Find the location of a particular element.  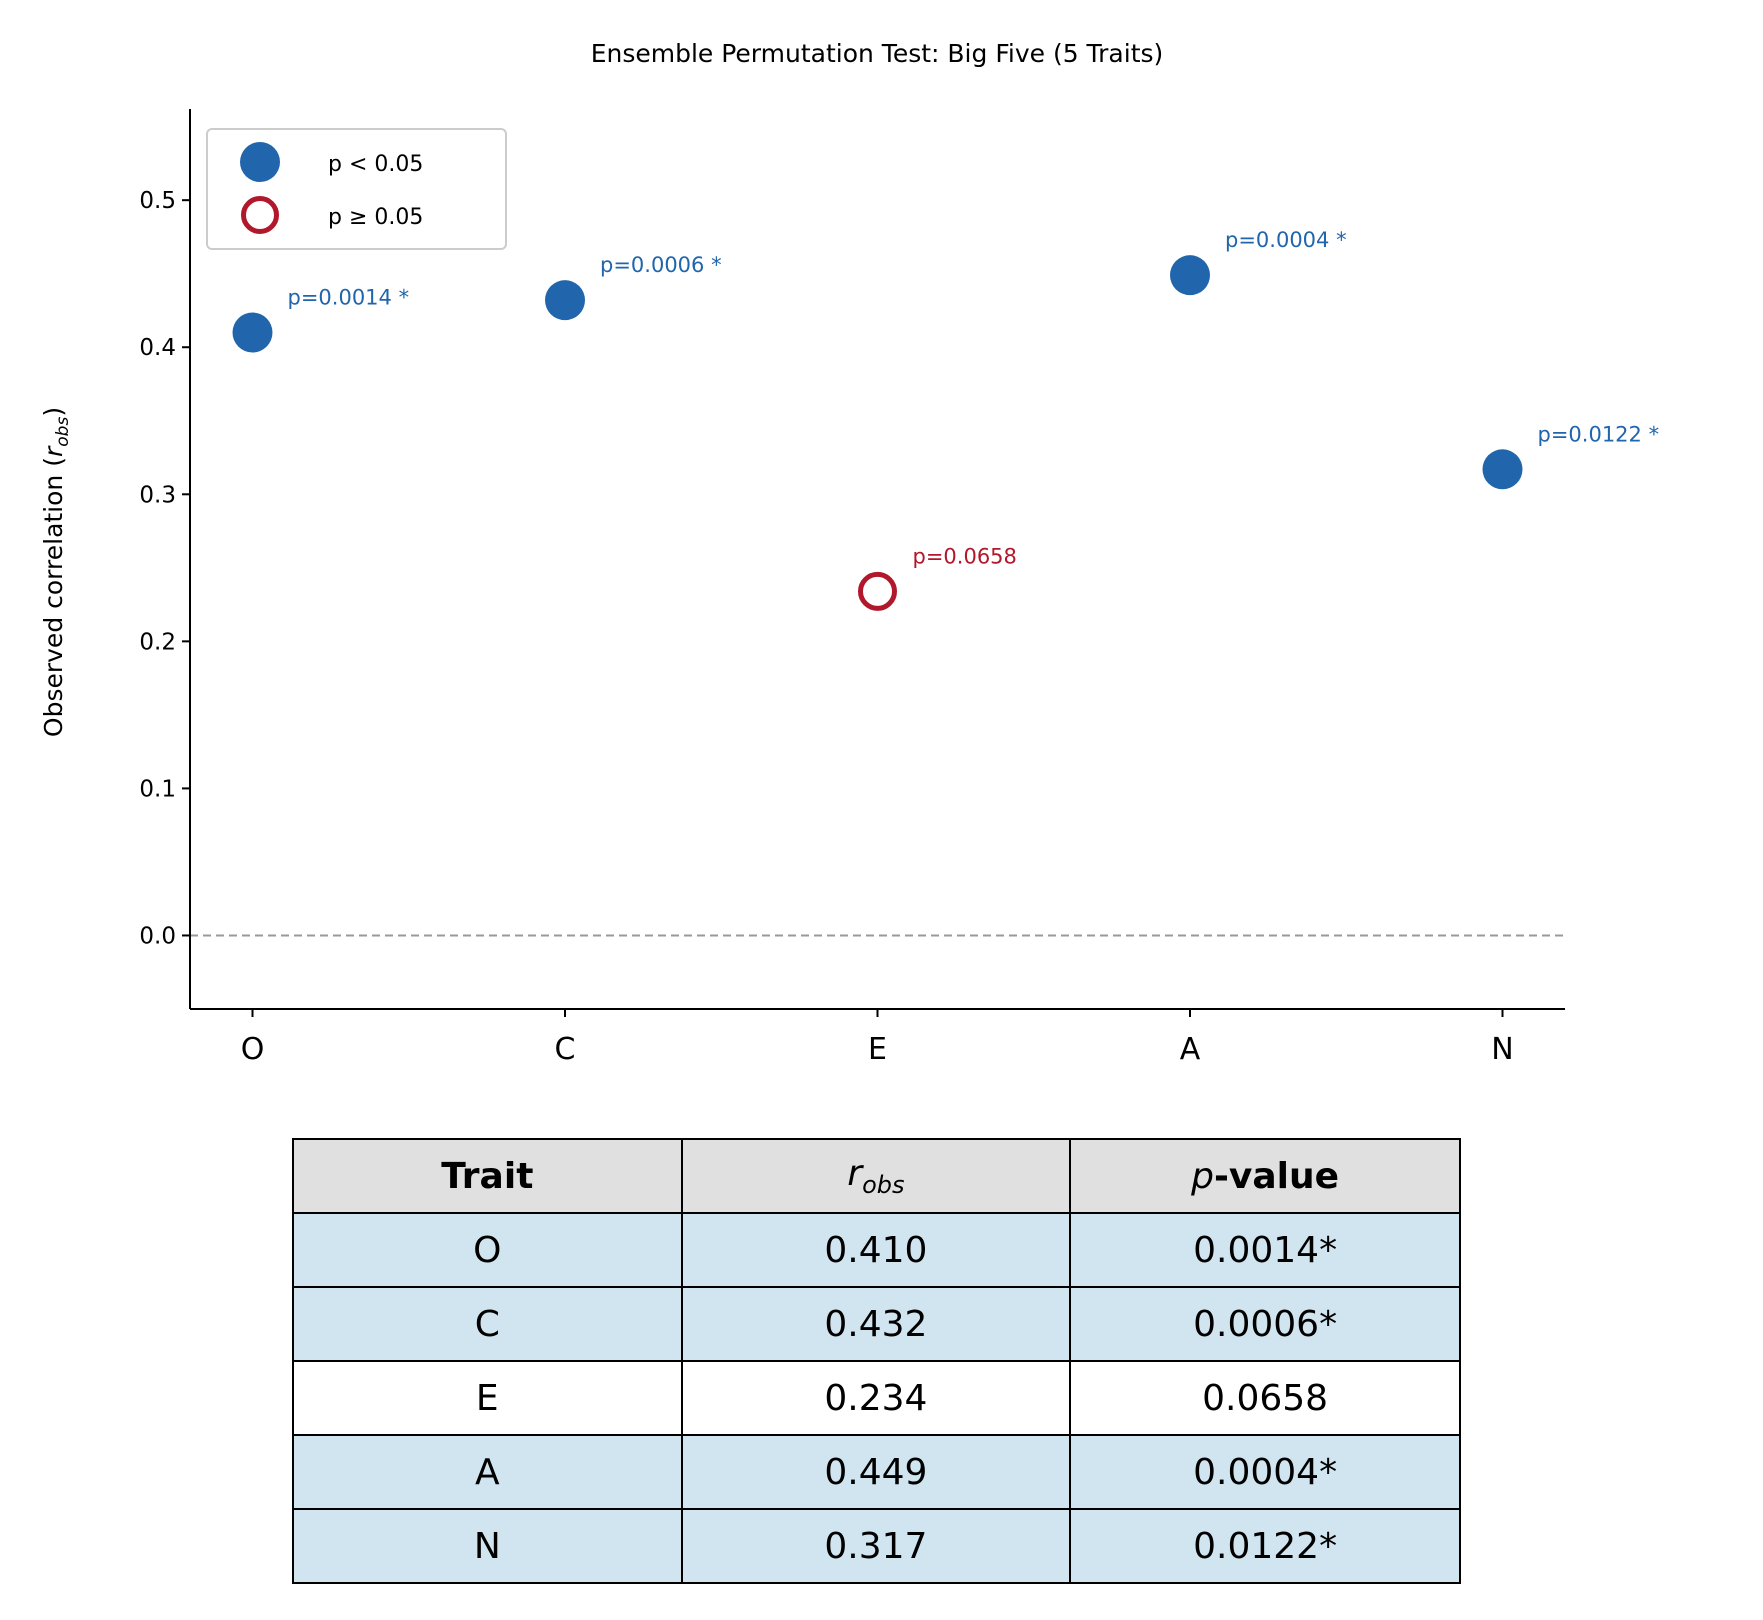

cell-p: 0.0006* is located at coordinates (1265, 1324).